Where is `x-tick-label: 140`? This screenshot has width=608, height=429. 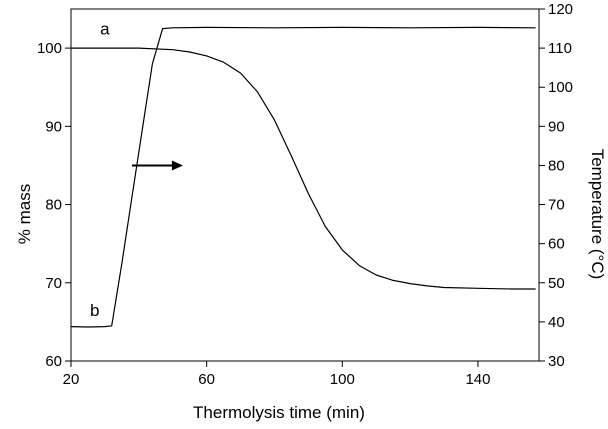
x-tick-label: 140 is located at coordinates (477, 379).